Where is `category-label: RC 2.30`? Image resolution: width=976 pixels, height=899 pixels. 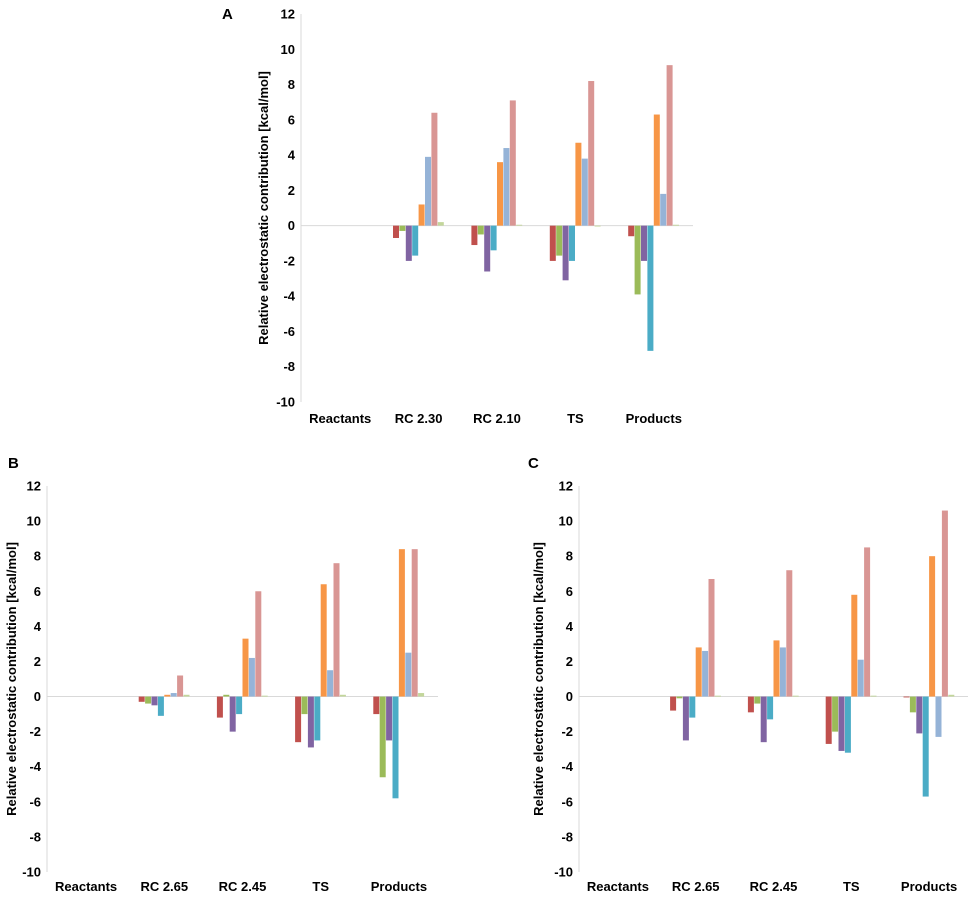
category-label: RC 2.30 is located at coordinates (419, 418).